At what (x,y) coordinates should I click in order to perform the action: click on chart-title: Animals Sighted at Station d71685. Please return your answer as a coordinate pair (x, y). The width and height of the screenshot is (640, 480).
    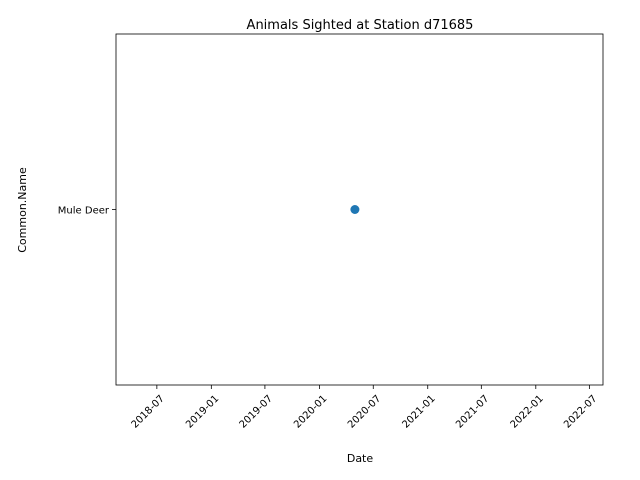
    Looking at the image, I should click on (360, 25).